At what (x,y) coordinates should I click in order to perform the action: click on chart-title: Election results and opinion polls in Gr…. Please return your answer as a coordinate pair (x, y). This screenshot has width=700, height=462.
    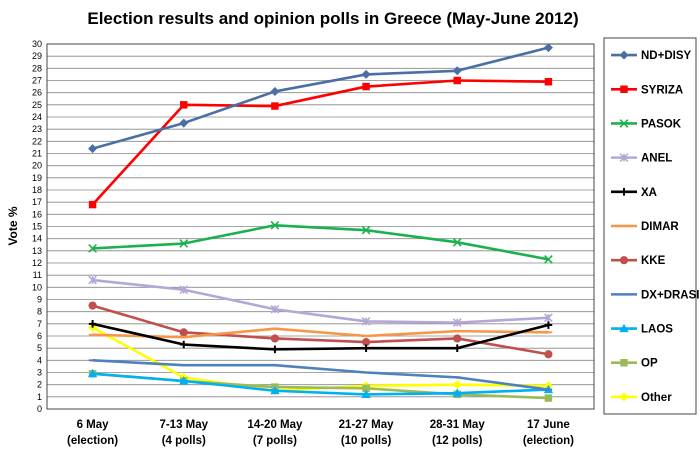
    Looking at the image, I should click on (332, 18).